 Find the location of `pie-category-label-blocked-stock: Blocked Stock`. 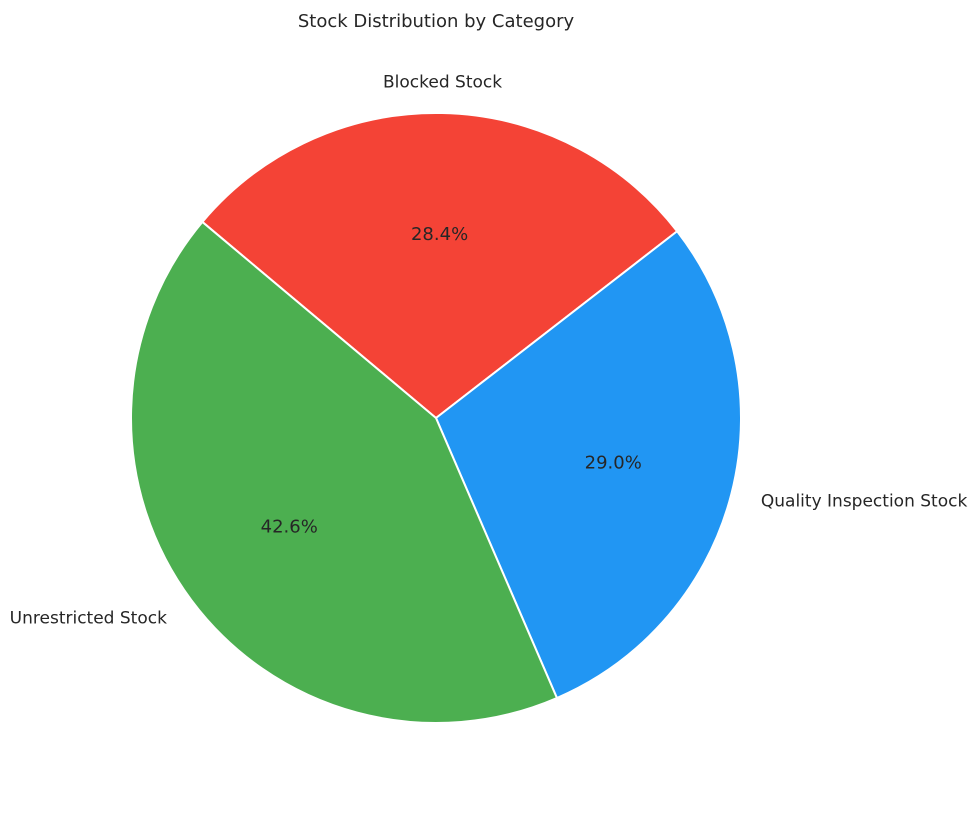

pie-category-label-blocked-stock: Blocked Stock is located at coordinates (442, 83).